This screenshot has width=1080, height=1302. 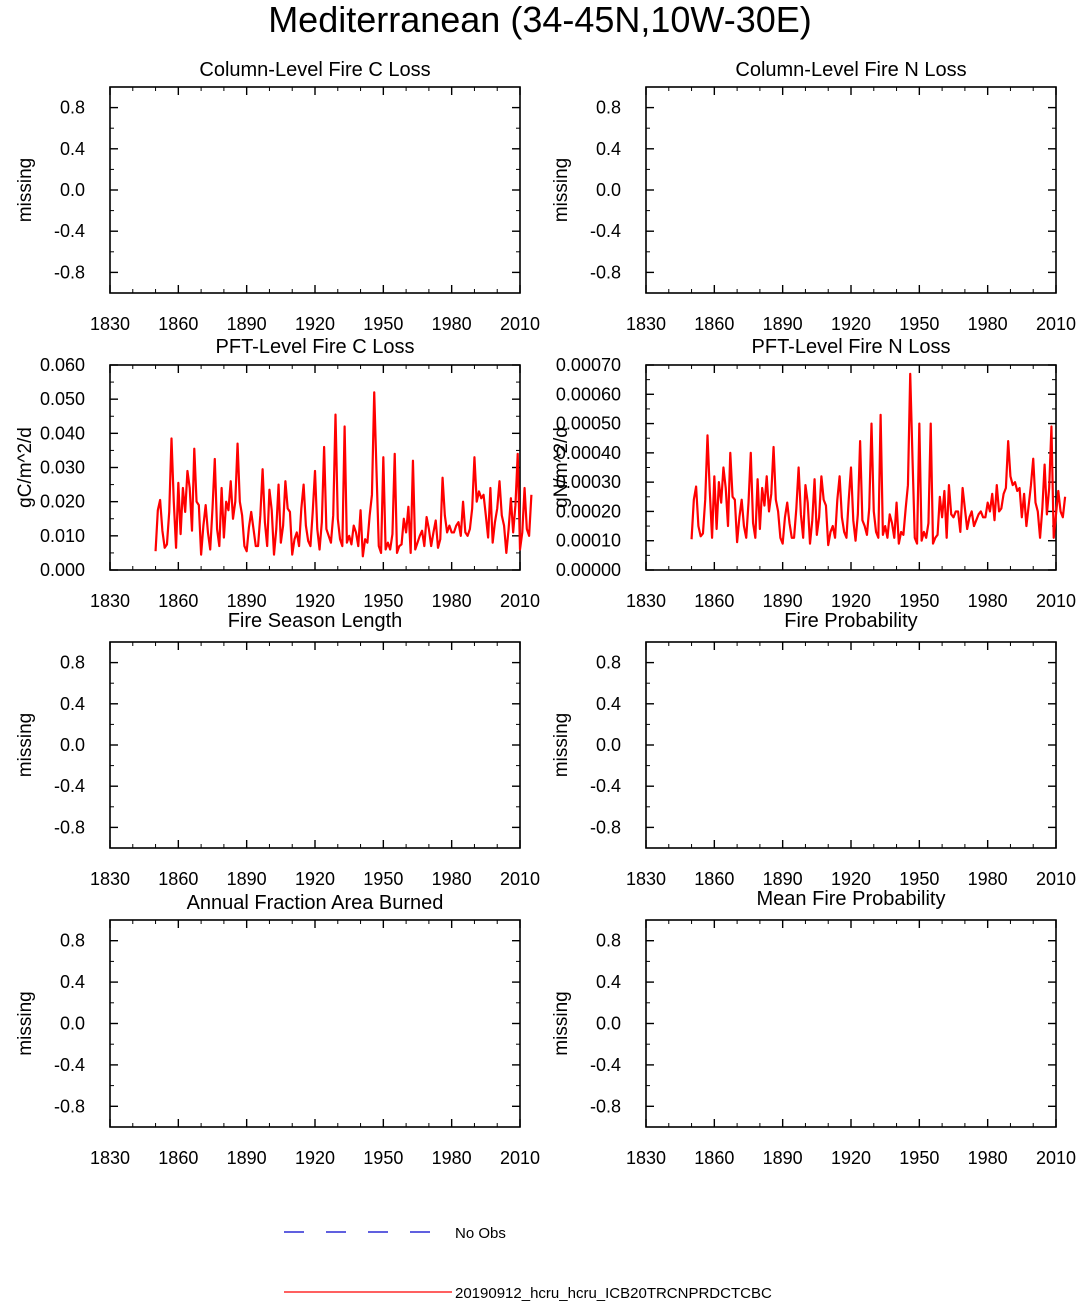 I want to click on legend-item-model: 20190912_hcru_hcru_ICB20TRCNPRDCTCBC, so click(x=528, y=1293).